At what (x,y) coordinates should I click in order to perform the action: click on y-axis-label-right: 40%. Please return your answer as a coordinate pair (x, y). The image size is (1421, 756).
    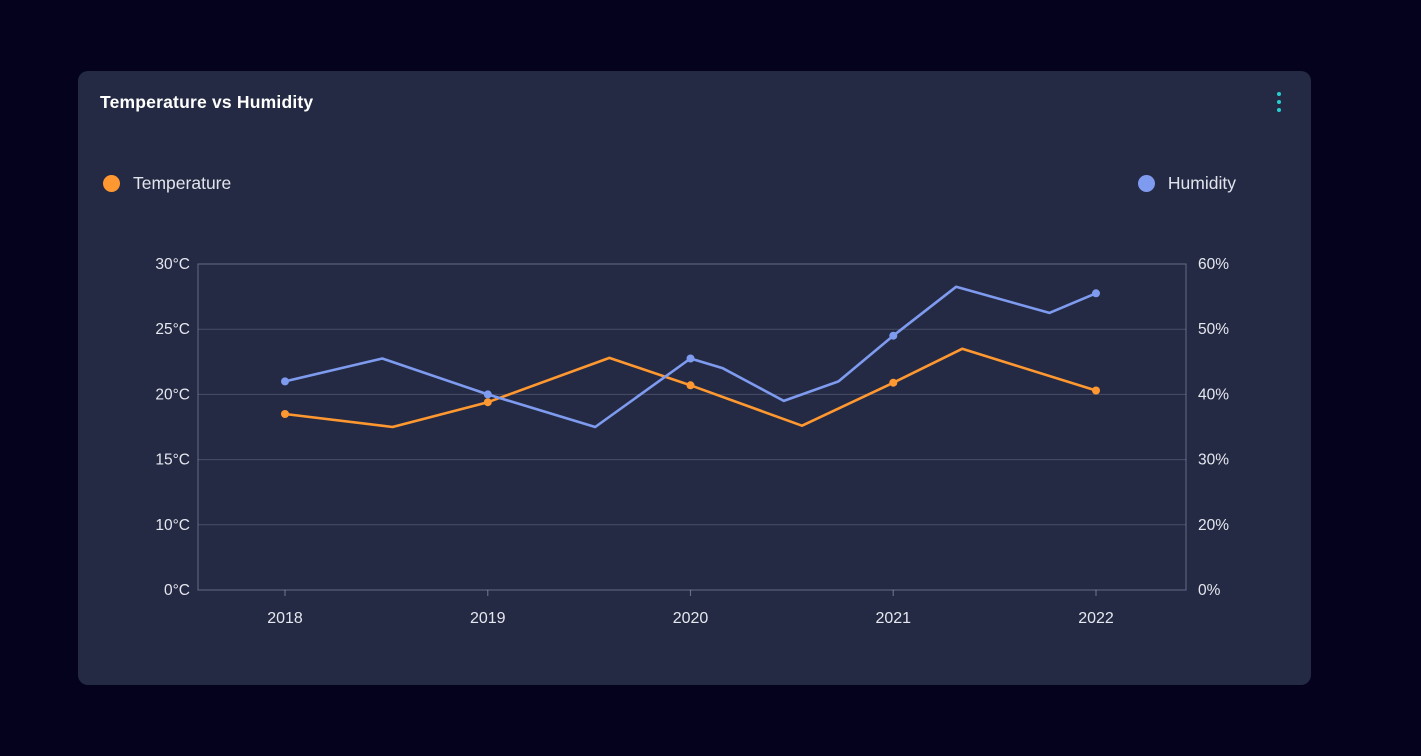
    Looking at the image, I should click on (1213, 394).